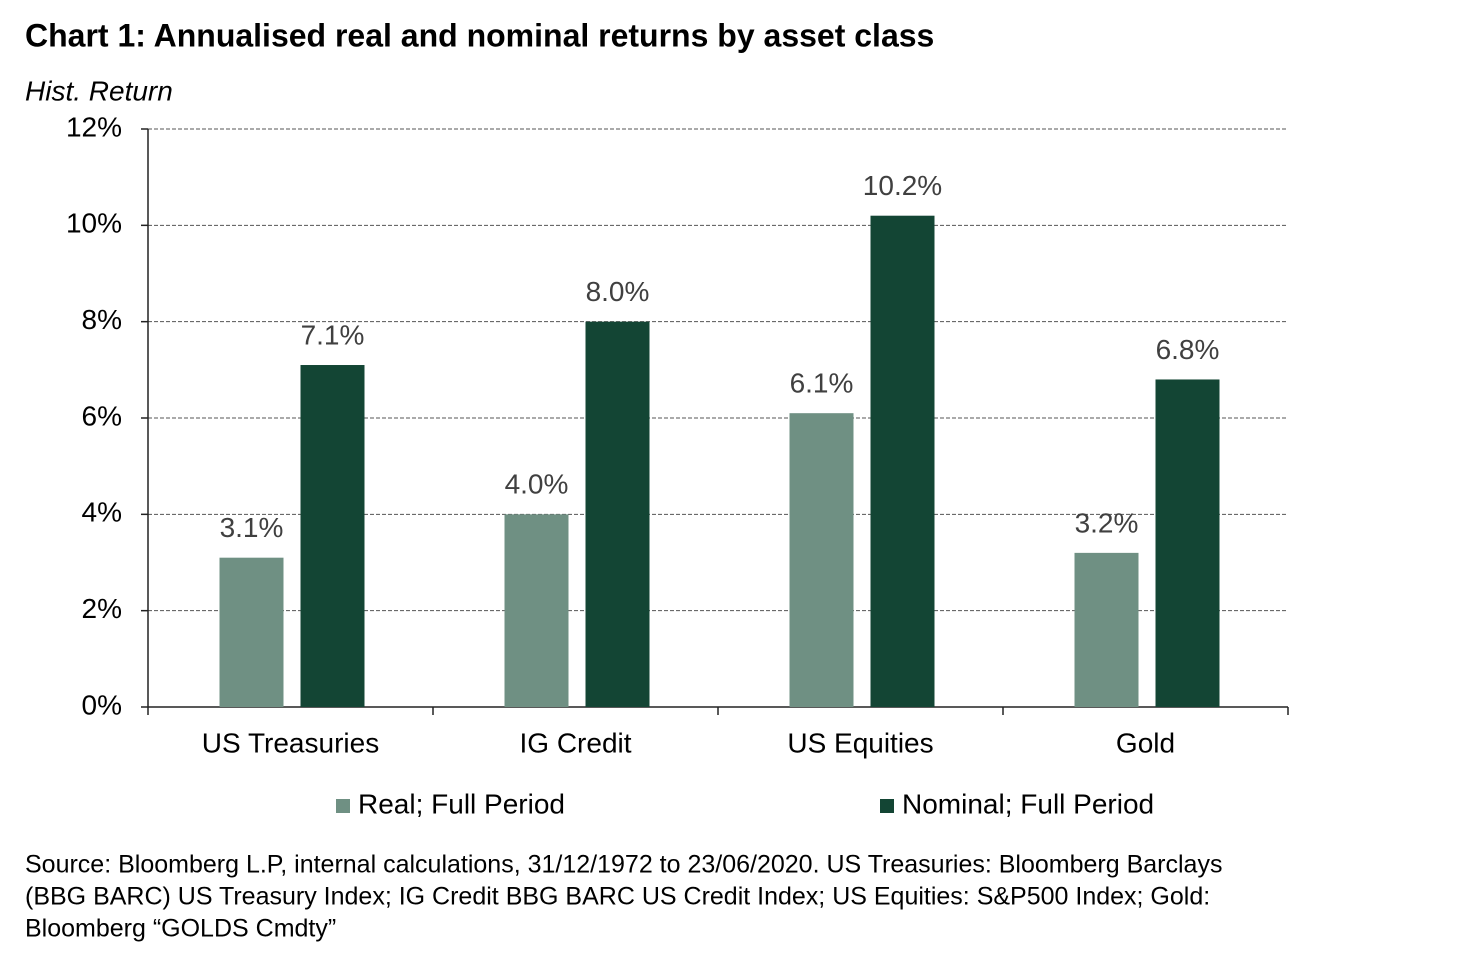 The image size is (1465, 957). I want to click on y-tick-label: 4%, so click(102, 512).